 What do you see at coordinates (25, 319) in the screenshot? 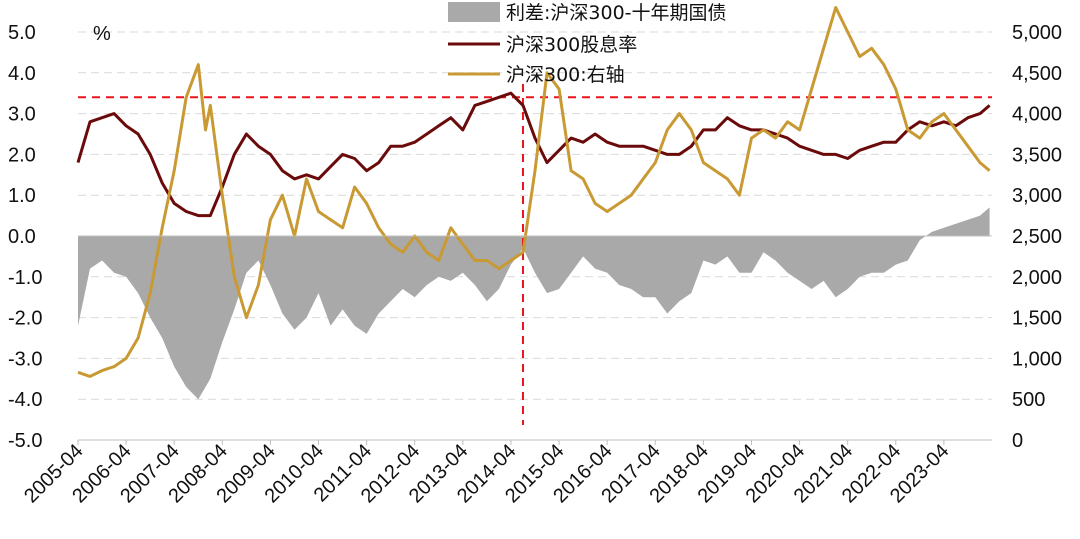
I see `y-left-tick-label: -2.0` at bounding box center [25, 319].